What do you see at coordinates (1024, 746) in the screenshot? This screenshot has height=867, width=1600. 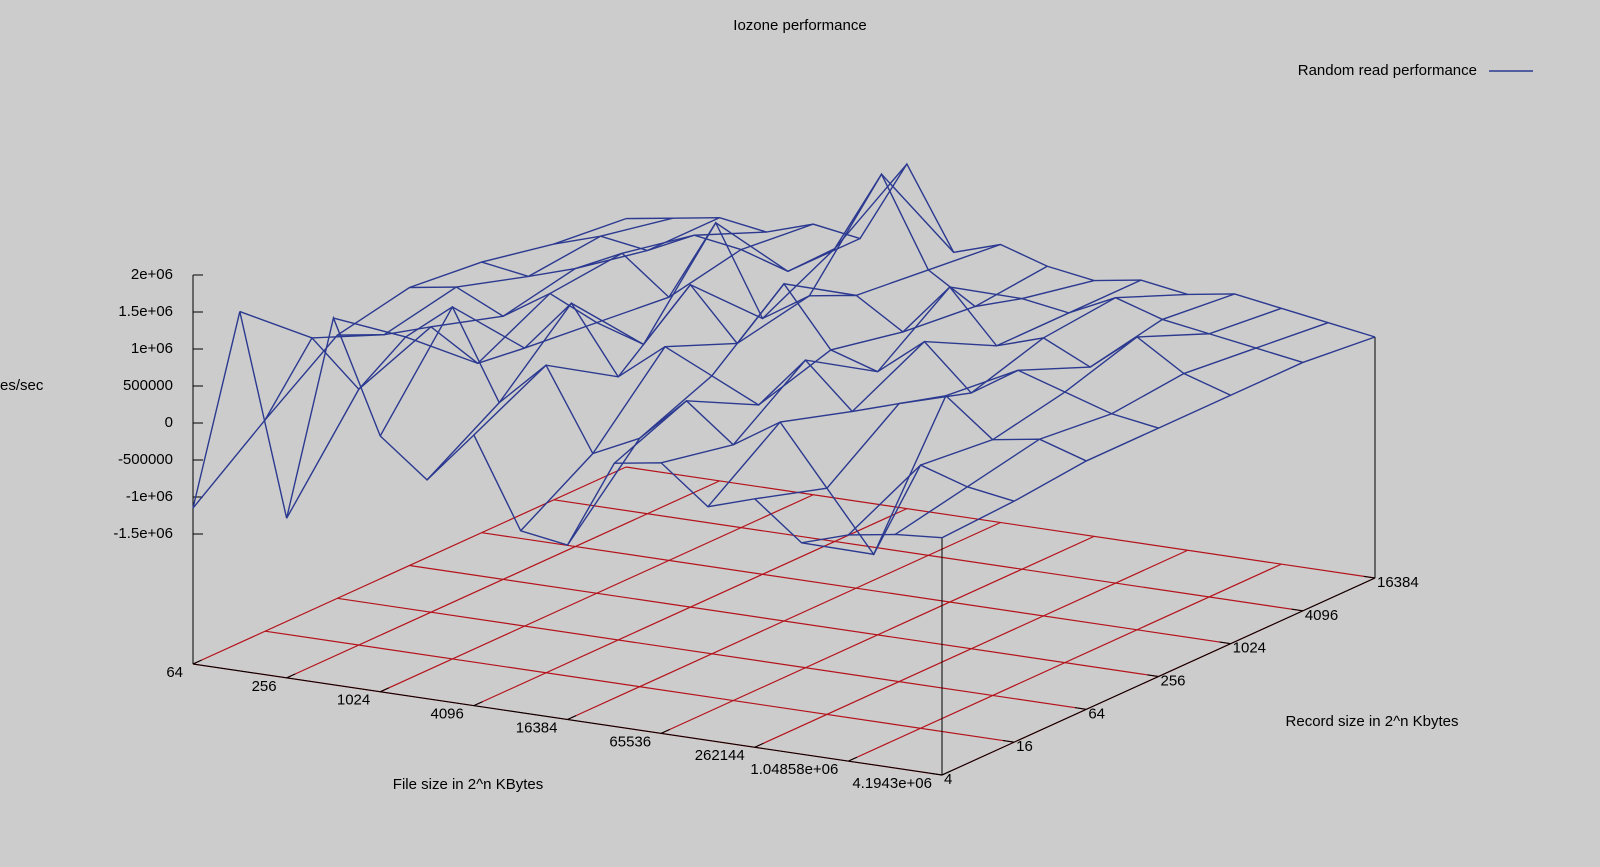 I see `y-tick-label: 16` at bounding box center [1024, 746].